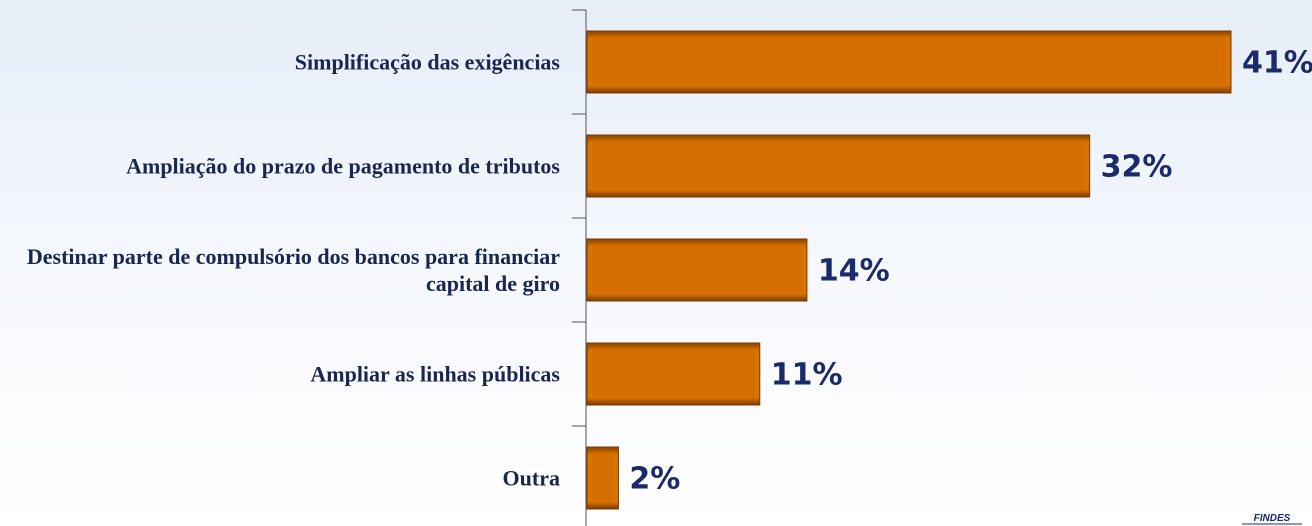 Image resolution: width=1312 pixels, height=526 pixels. What do you see at coordinates (531, 478) in the screenshot?
I see `category-label: Outra` at bounding box center [531, 478].